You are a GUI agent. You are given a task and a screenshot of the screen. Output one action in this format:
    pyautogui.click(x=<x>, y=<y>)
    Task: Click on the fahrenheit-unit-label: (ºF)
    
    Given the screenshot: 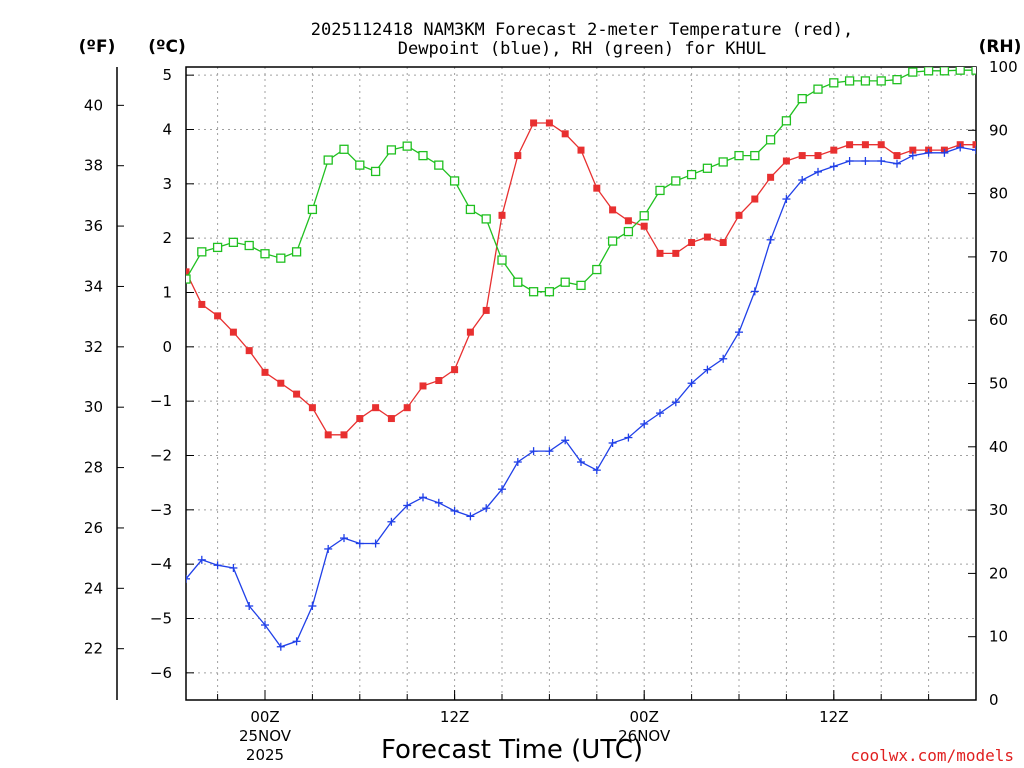 What is the action you would take?
    pyautogui.click(x=97, y=47)
    